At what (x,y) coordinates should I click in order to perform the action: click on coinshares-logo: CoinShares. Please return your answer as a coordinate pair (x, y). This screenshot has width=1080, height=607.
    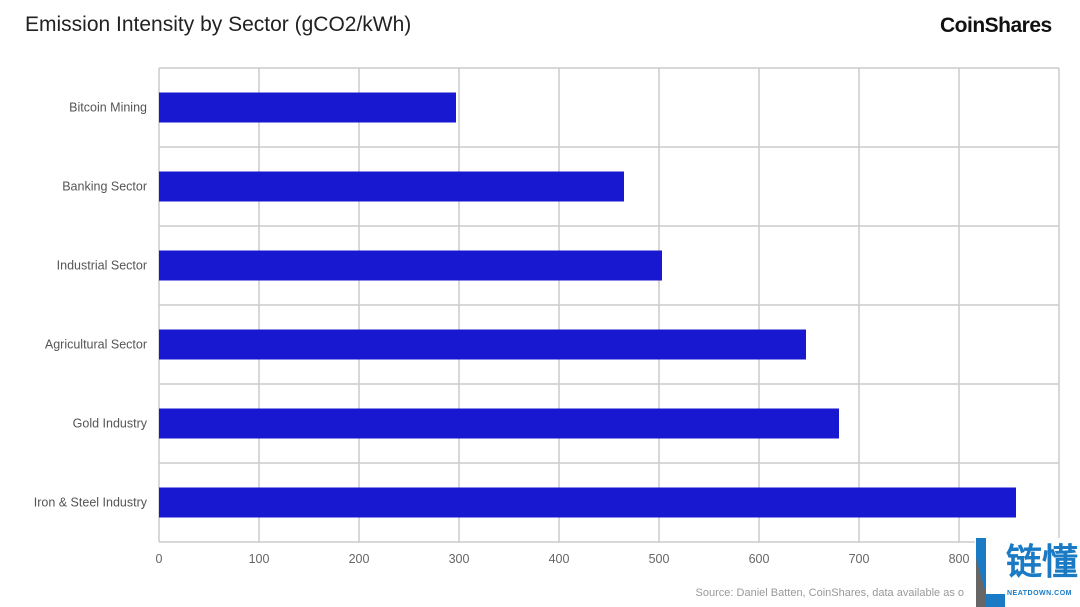
    Looking at the image, I should click on (996, 25).